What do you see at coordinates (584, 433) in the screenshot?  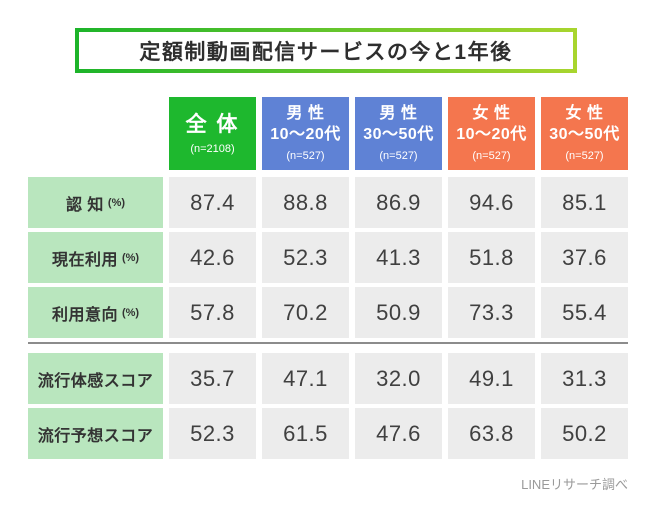 I see `table-cell: 50.2` at bounding box center [584, 433].